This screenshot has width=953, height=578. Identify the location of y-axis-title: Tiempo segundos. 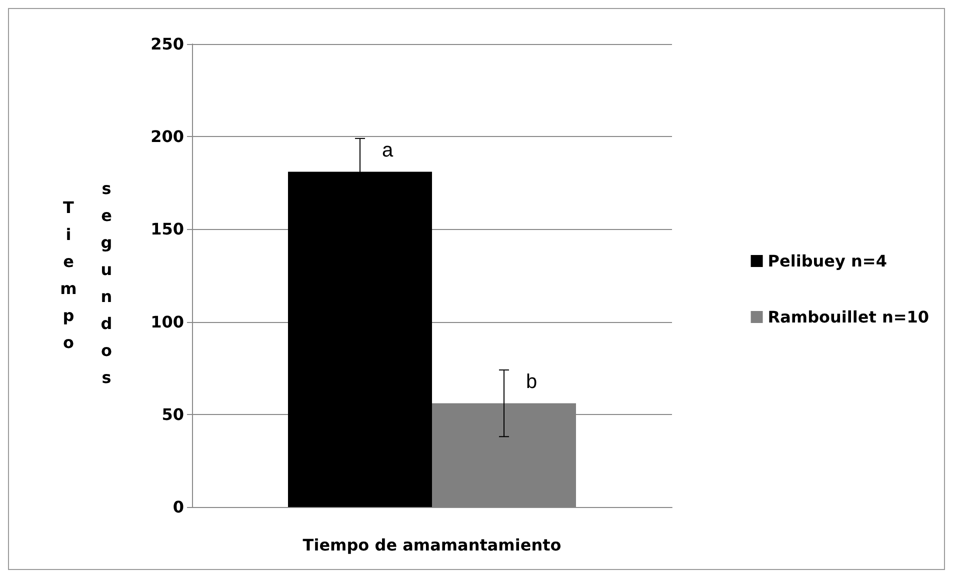
(87, 287).